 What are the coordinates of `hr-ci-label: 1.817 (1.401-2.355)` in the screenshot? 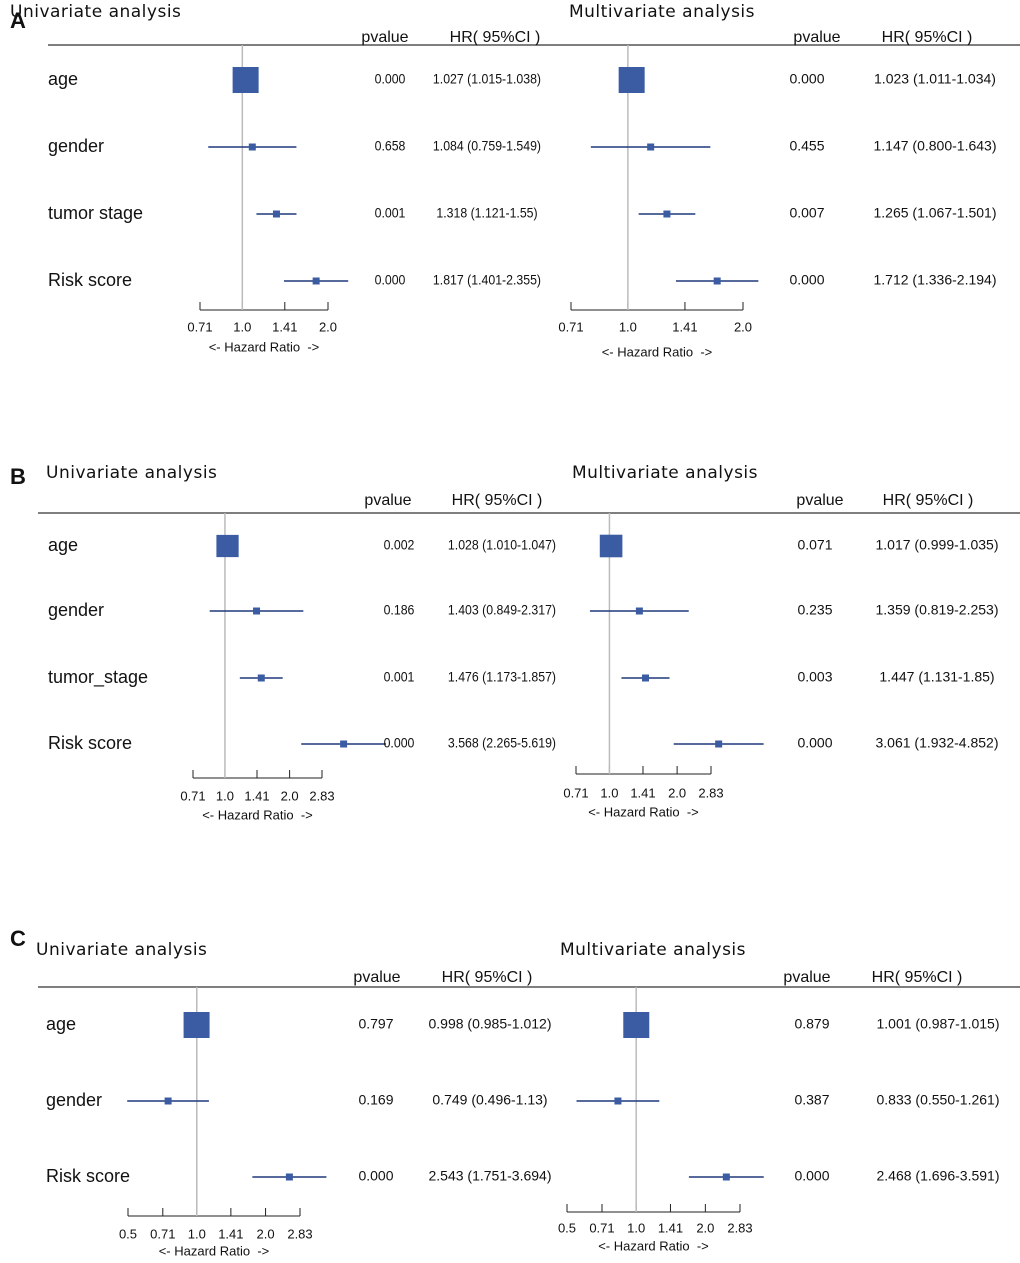 It's located at (487, 280).